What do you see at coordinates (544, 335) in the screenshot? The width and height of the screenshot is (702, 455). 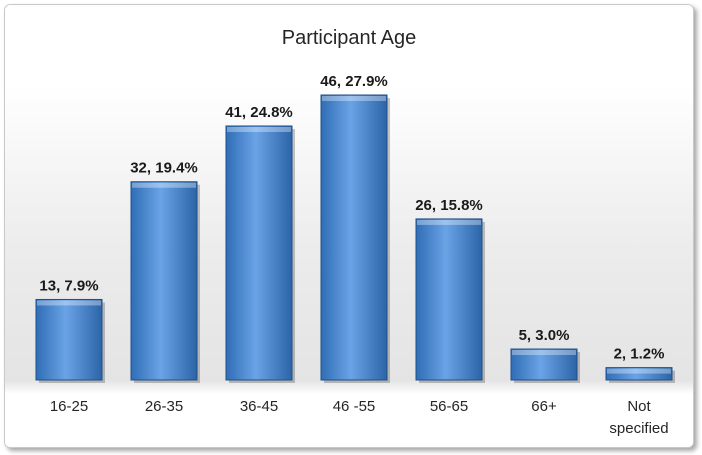 I see `data-label-5: 5, 3.0%` at bounding box center [544, 335].